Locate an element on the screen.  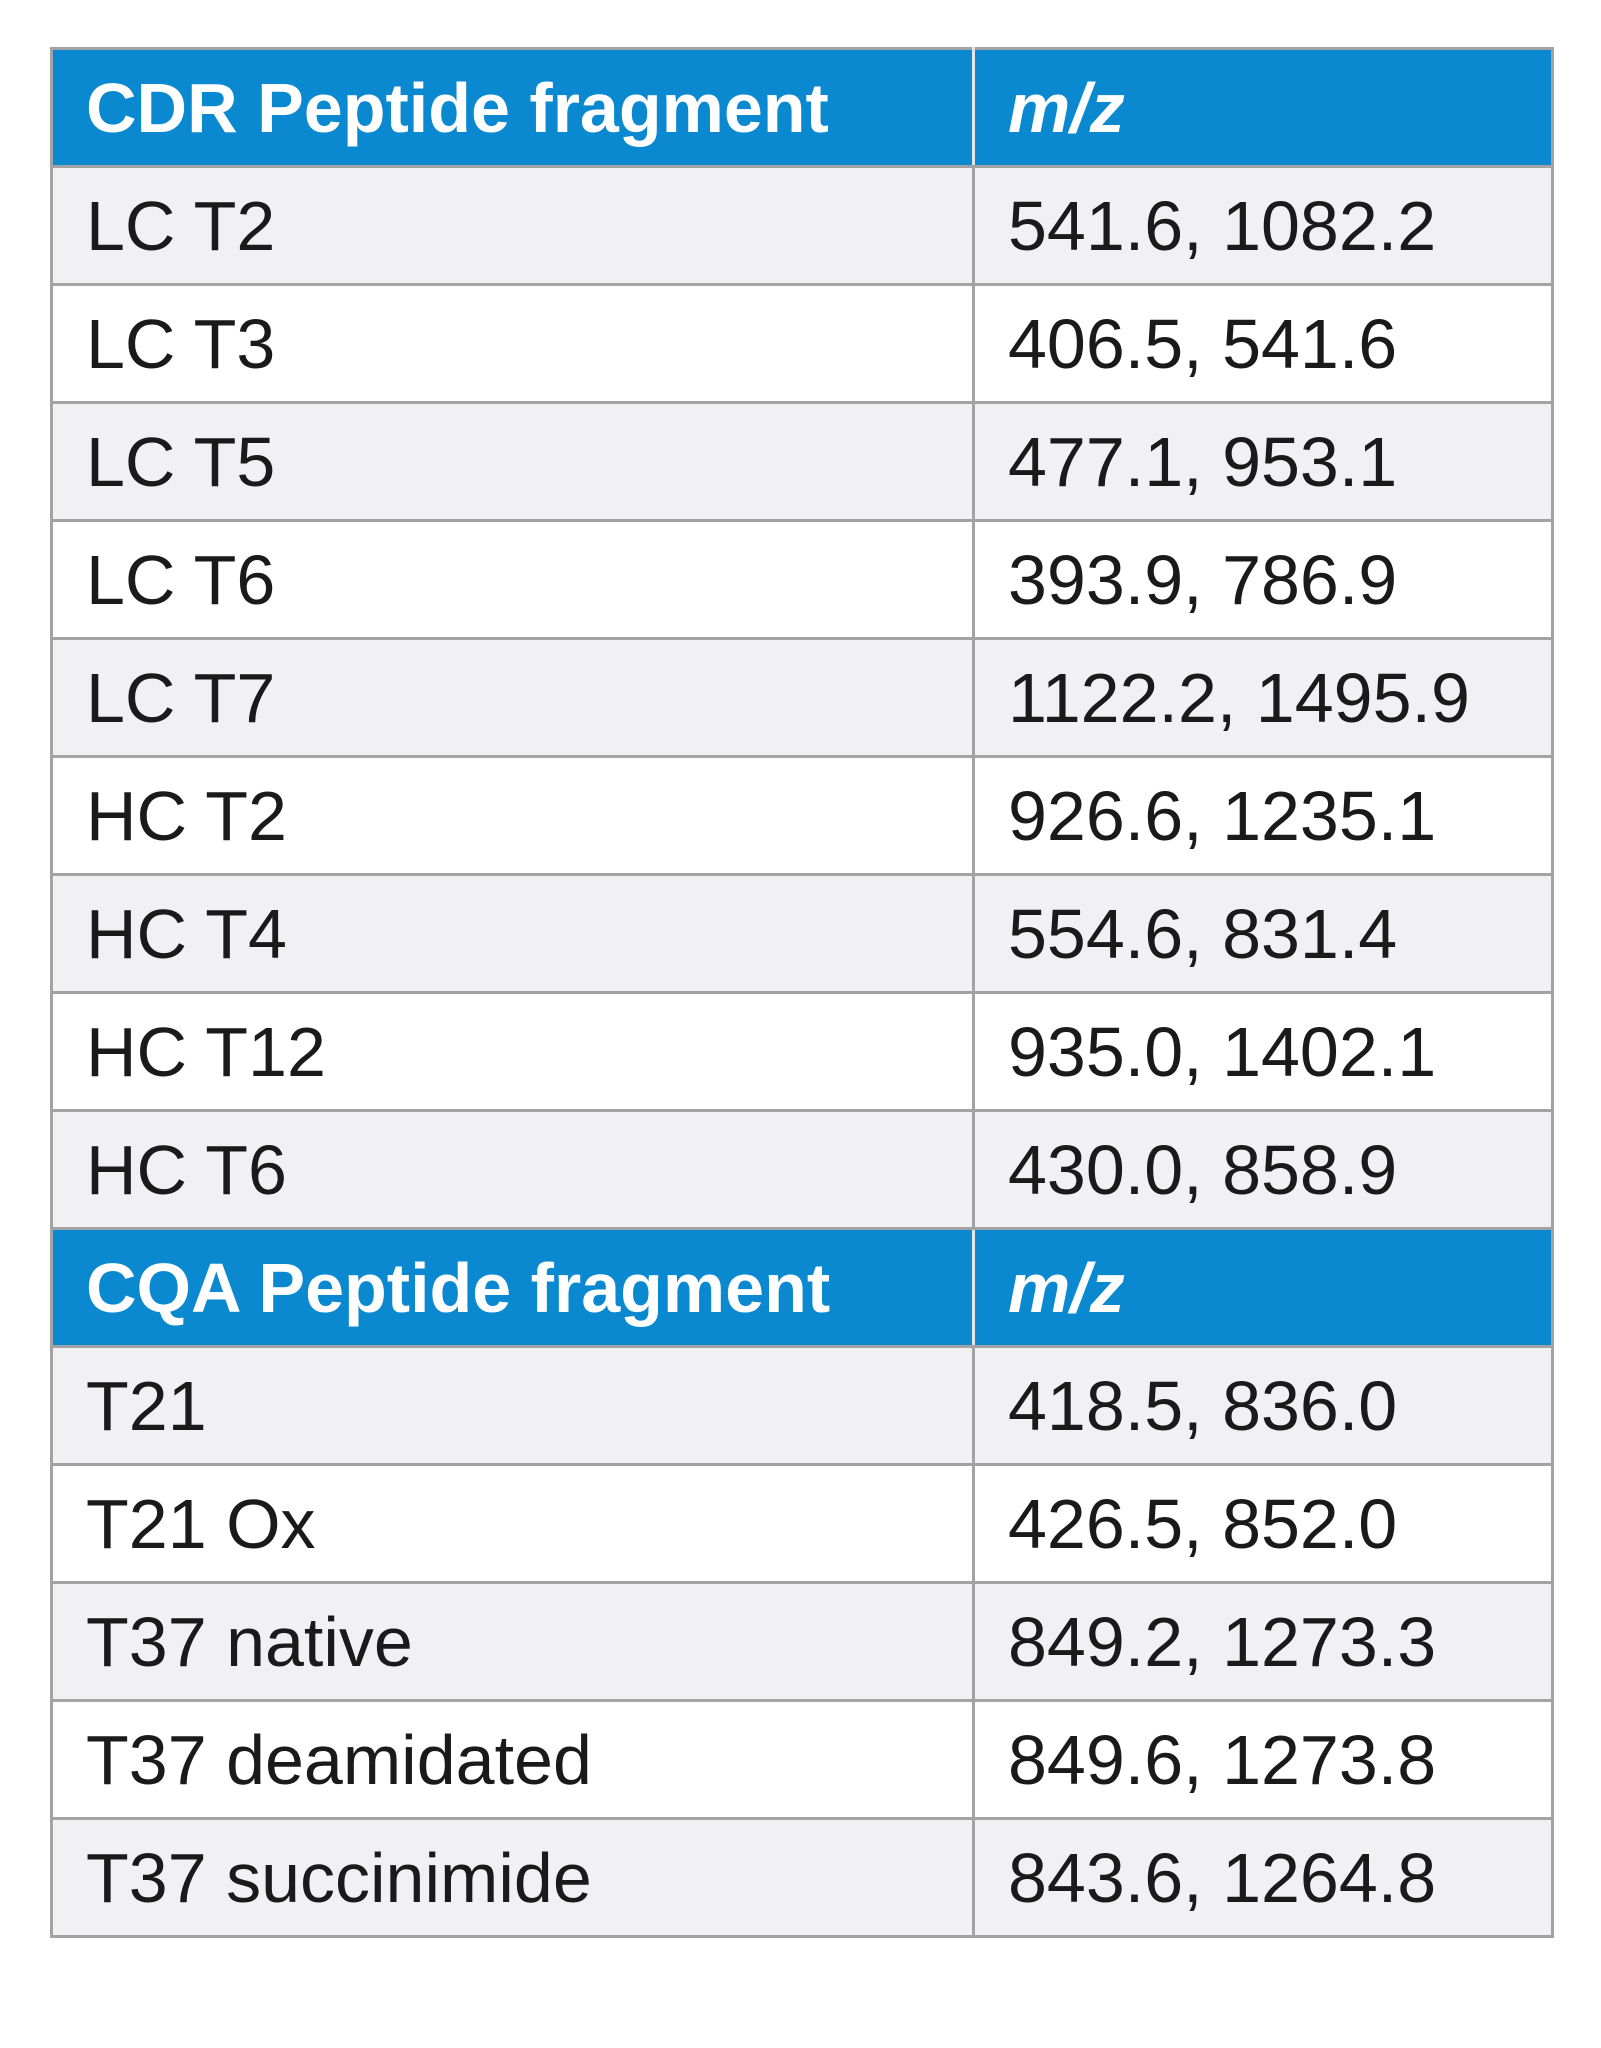
data-row: LC T7 1122.2, 1495.9 is located at coordinates (802, 697).